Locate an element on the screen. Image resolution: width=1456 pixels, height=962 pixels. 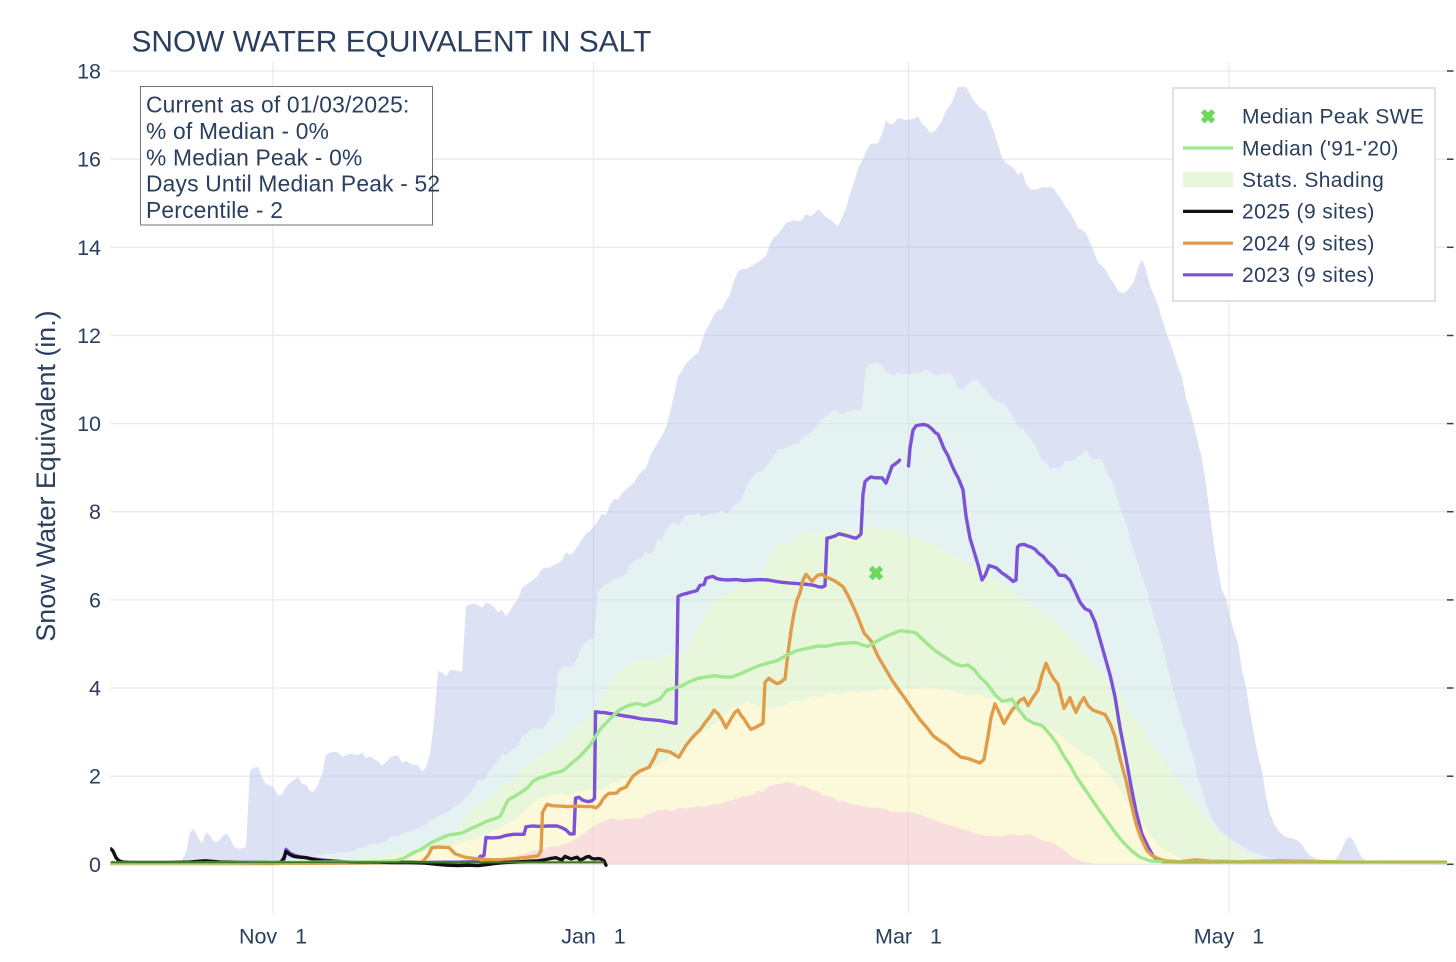
svg-text: 0 is located at coordinates (95, 865).